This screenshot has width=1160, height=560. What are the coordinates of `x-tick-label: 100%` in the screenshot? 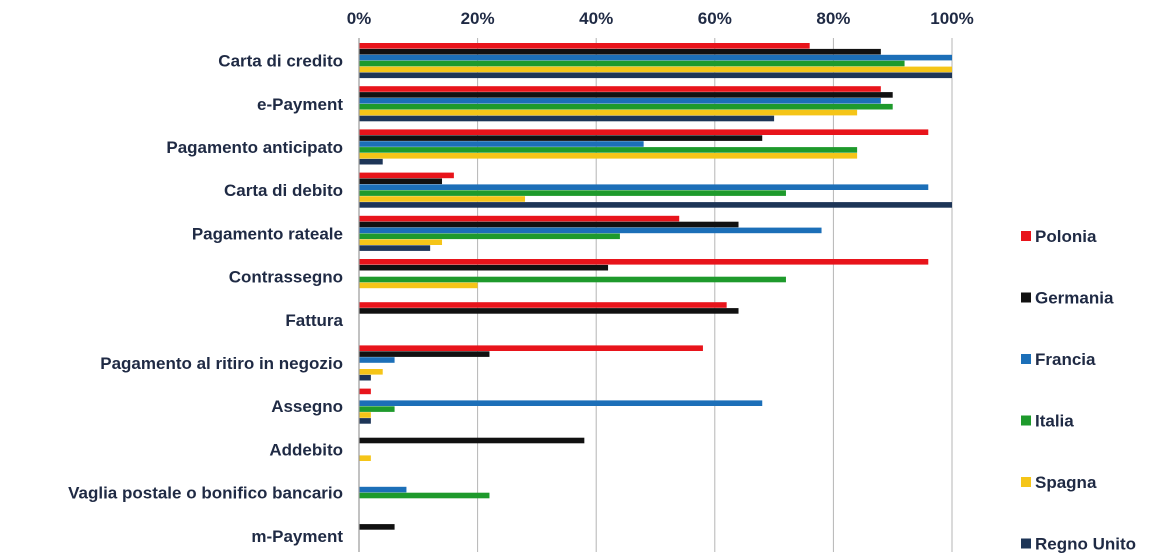 It's located at (951, 18).